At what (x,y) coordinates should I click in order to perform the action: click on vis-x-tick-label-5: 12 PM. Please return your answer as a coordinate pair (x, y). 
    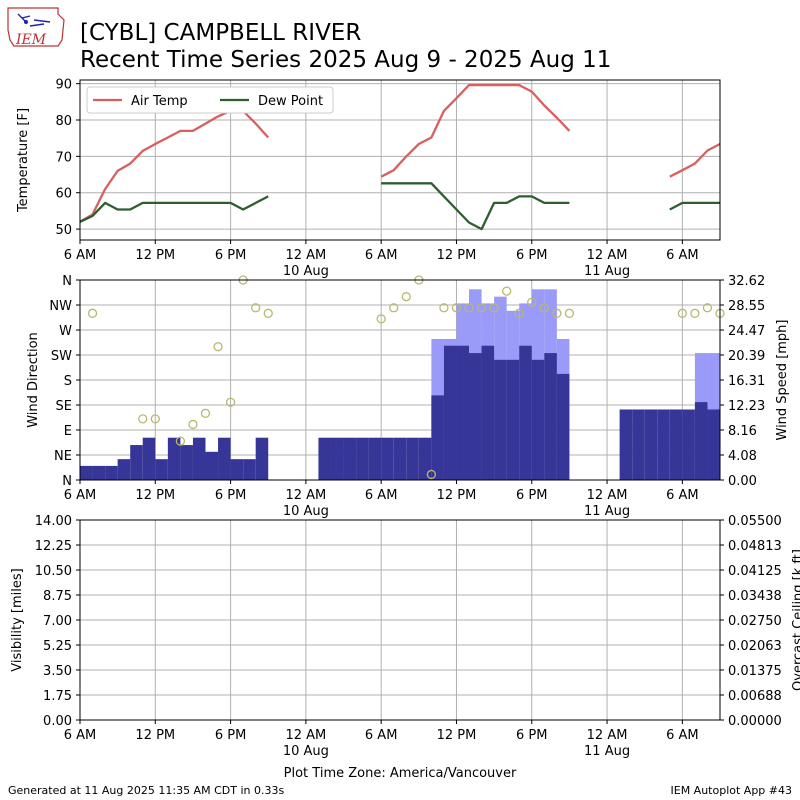
    Looking at the image, I should click on (457, 735).